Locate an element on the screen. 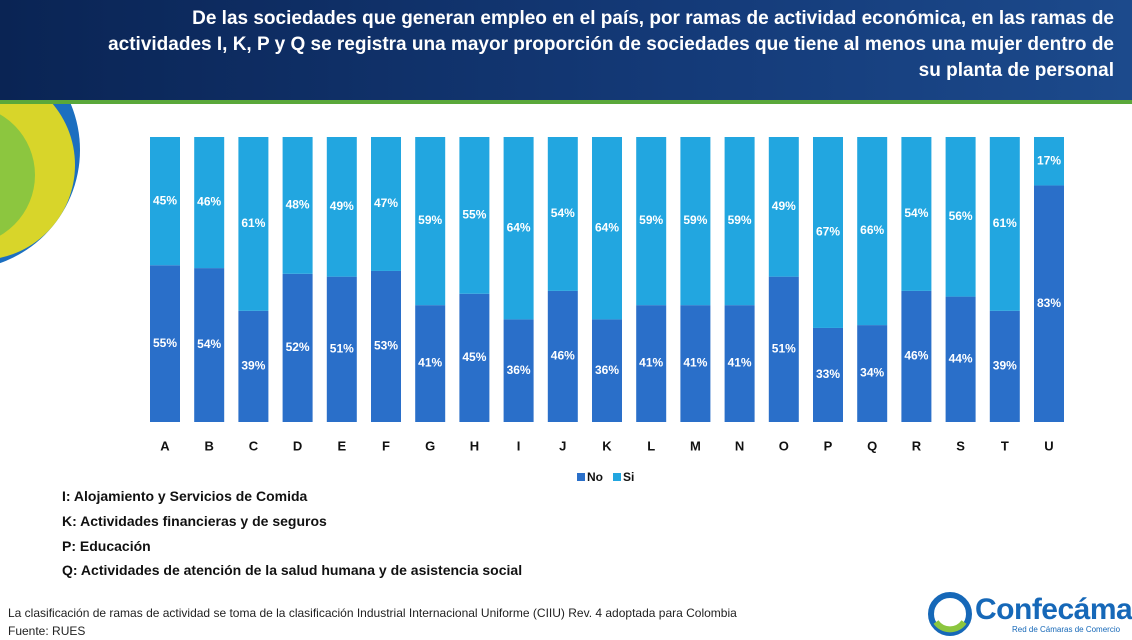 Image resolution: width=1132 pixels, height=640 pixels. logo-tagline: Red de Cámaras de Comercio is located at coordinates (1066, 629).